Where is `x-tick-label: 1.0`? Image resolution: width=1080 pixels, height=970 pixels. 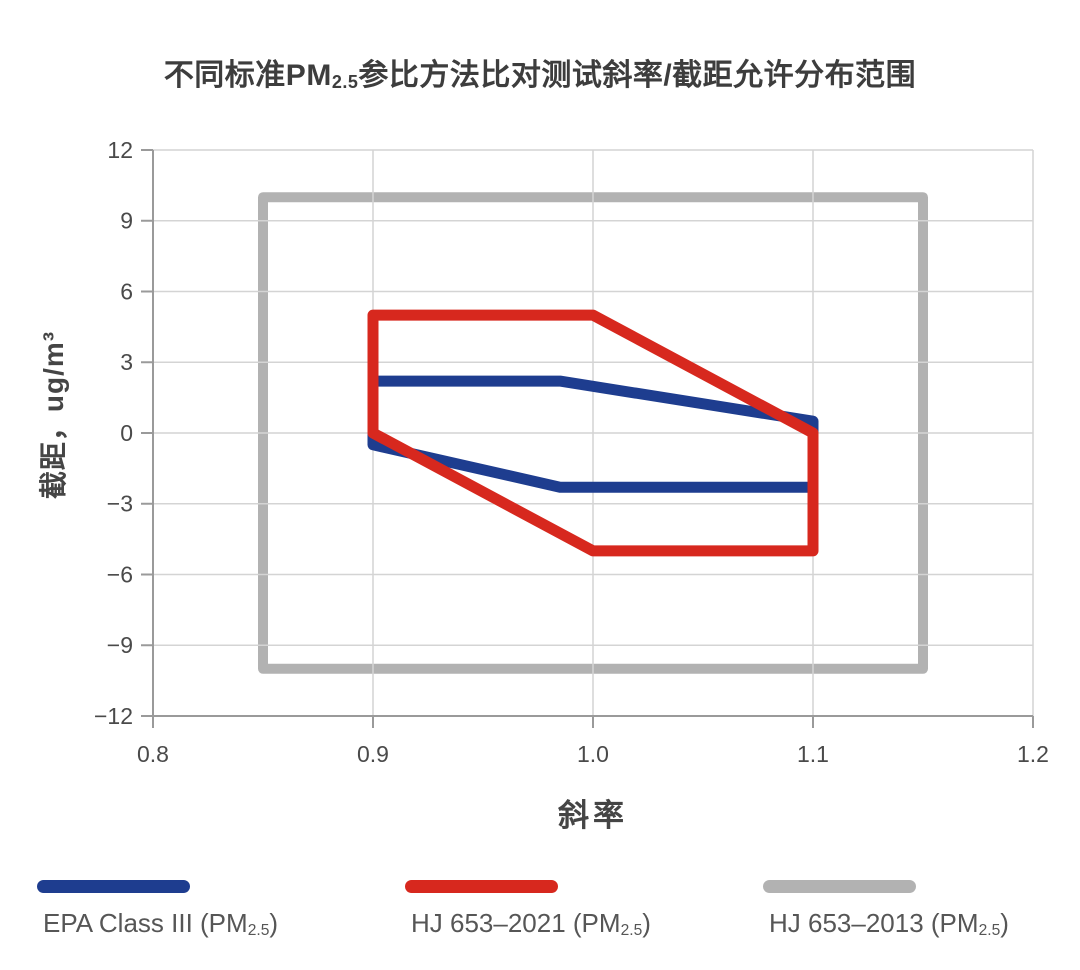 x-tick-label: 1.0 is located at coordinates (593, 754).